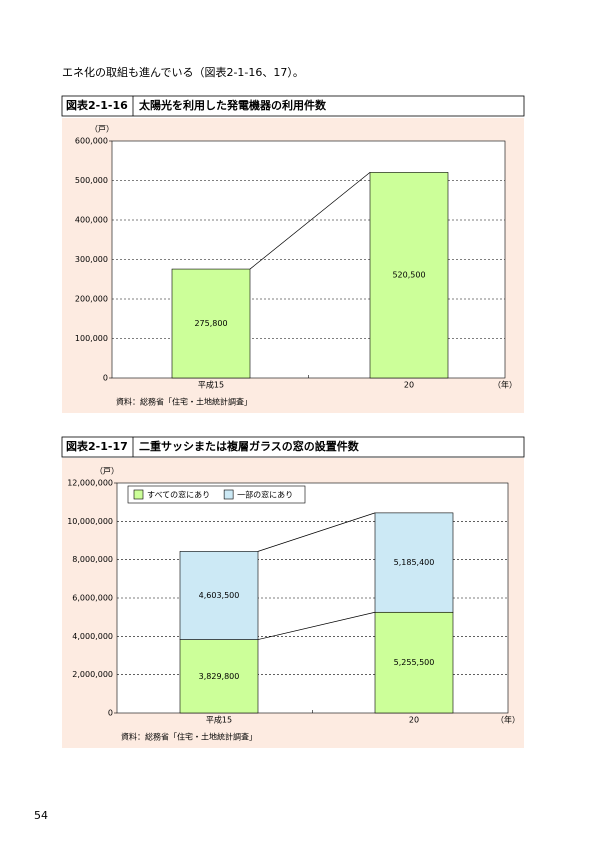 The height and width of the screenshot is (842, 595). I want to click on legend-label: 一部の窓にあり, so click(265, 495).